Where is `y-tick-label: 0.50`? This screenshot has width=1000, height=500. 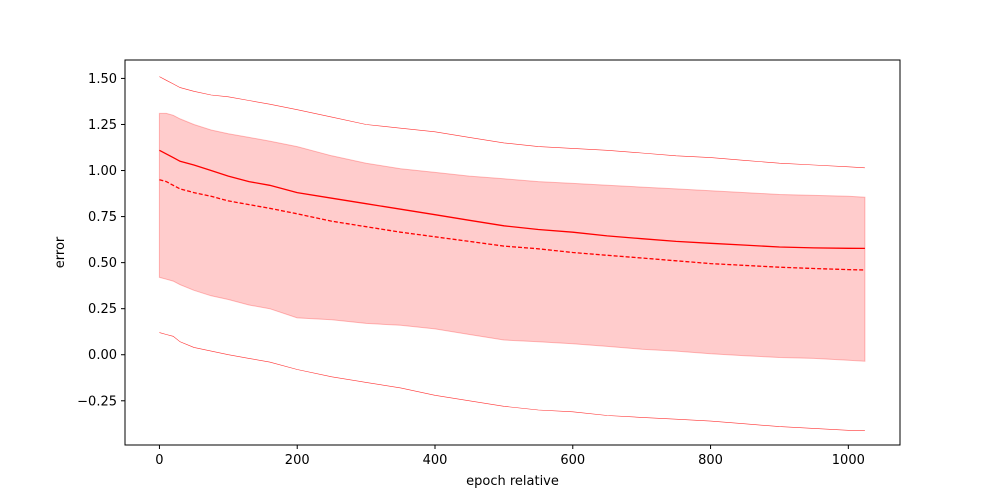
y-tick-label: 0.50 is located at coordinates (102, 263).